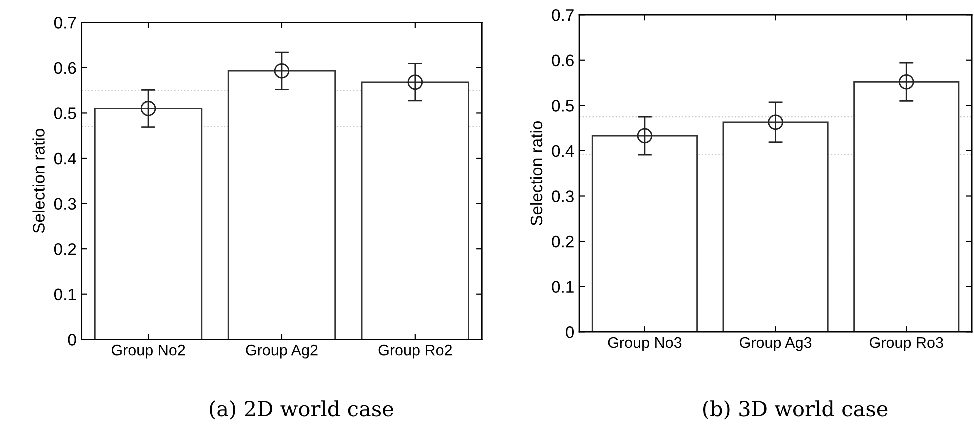 The height and width of the screenshot is (444, 974). I want to click on x-tick-label: Group No3, so click(645, 344).